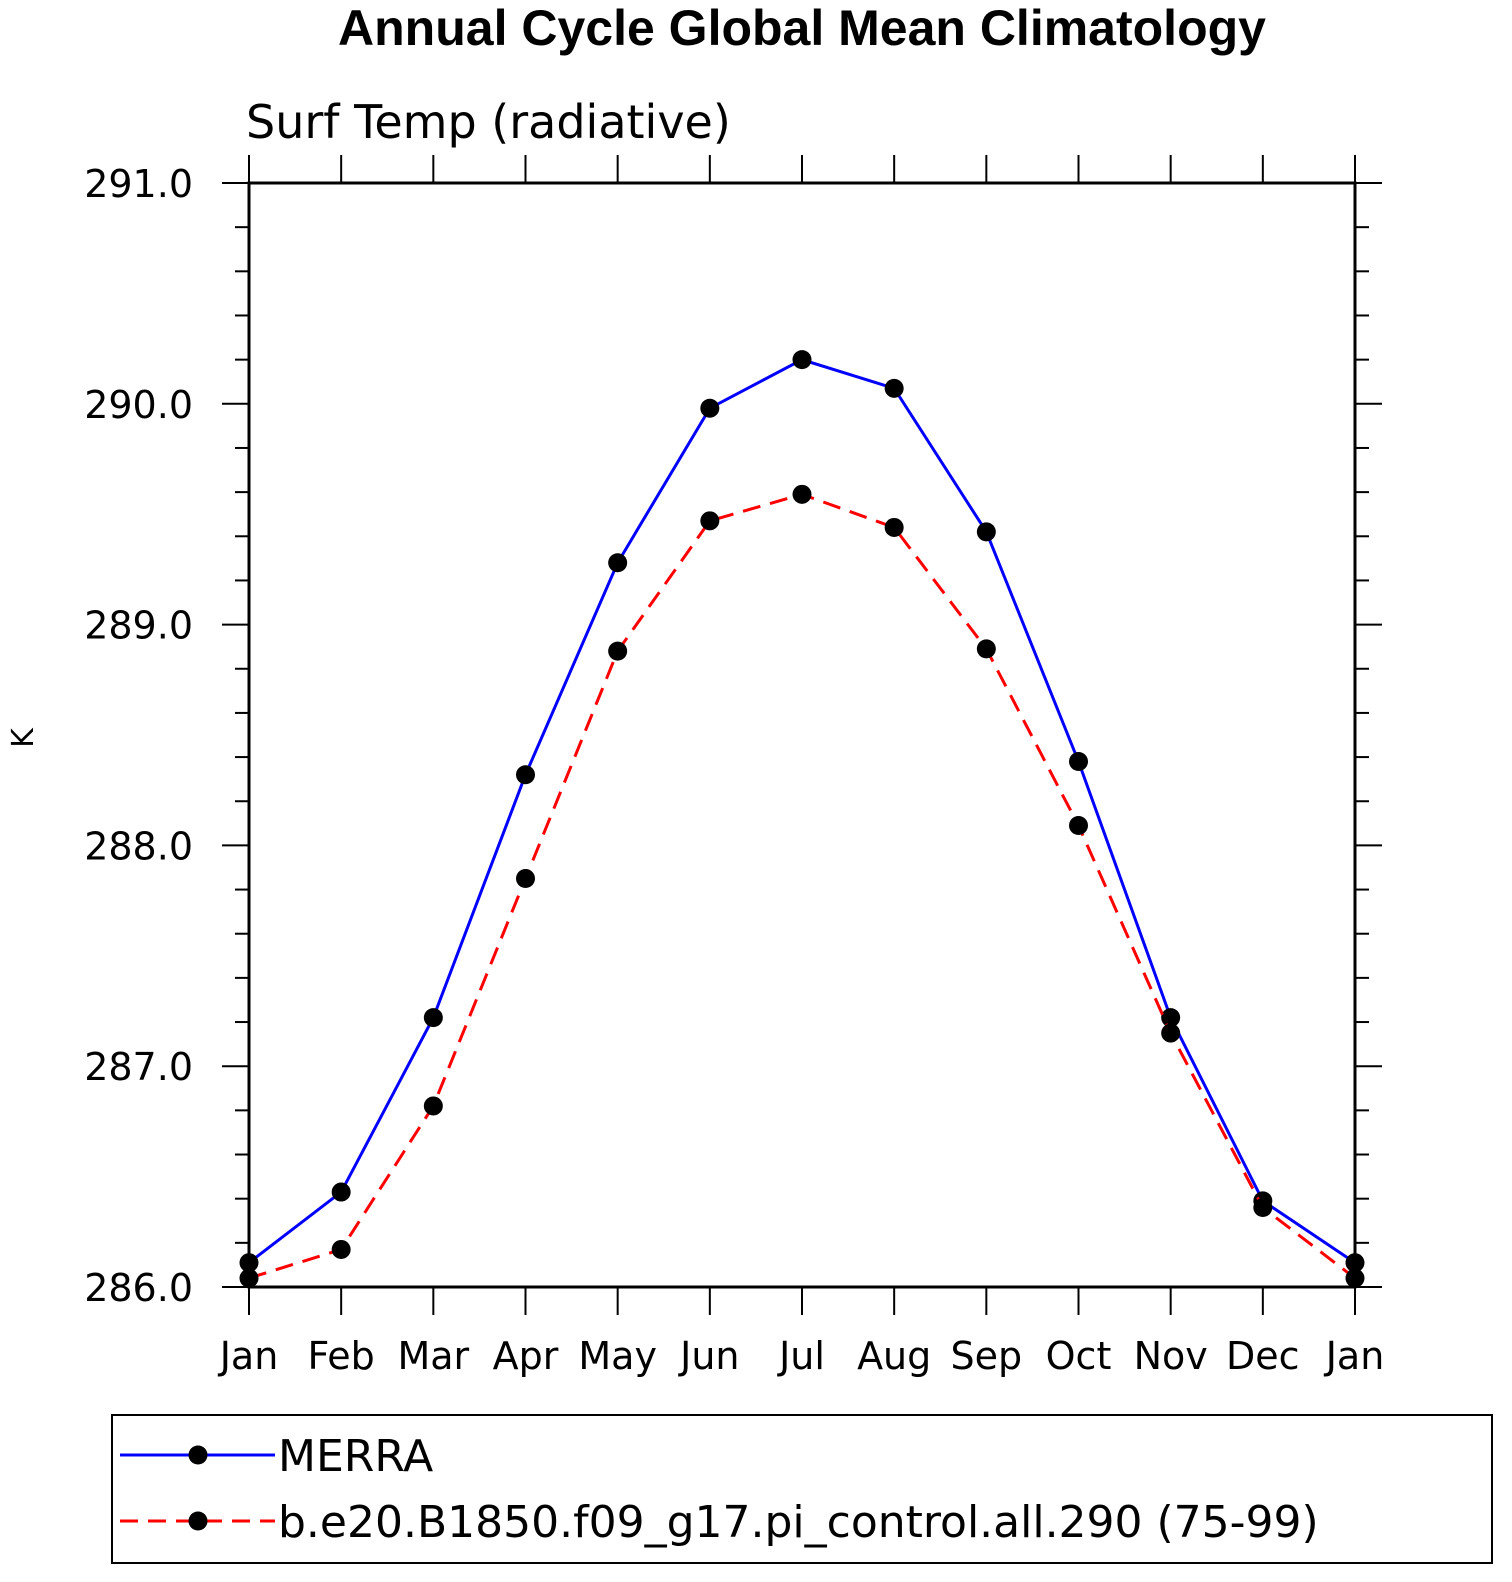 This screenshot has width=1512, height=1582. What do you see at coordinates (276, 1456) in the screenshot?
I see `legend-entry-1: MERRA` at bounding box center [276, 1456].